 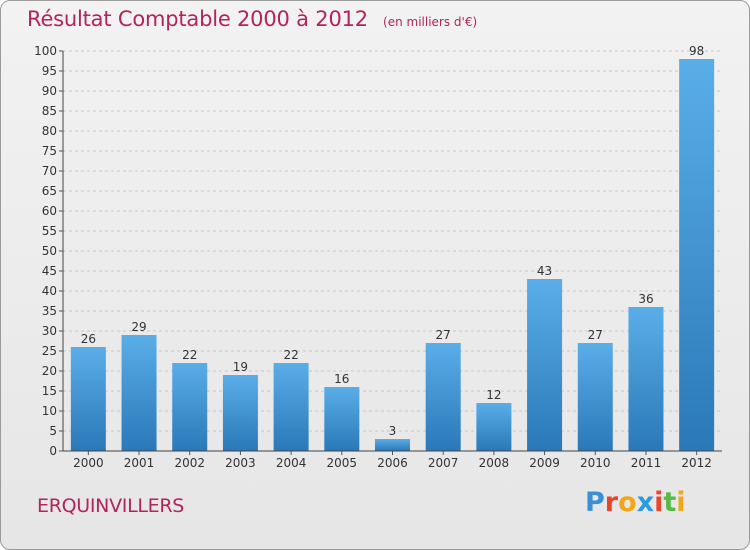 What do you see at coordinates (430, 22) in the screenshot?
I see `chart-unit-note: (en milliers d'€)` at bounding box center [430, 22].